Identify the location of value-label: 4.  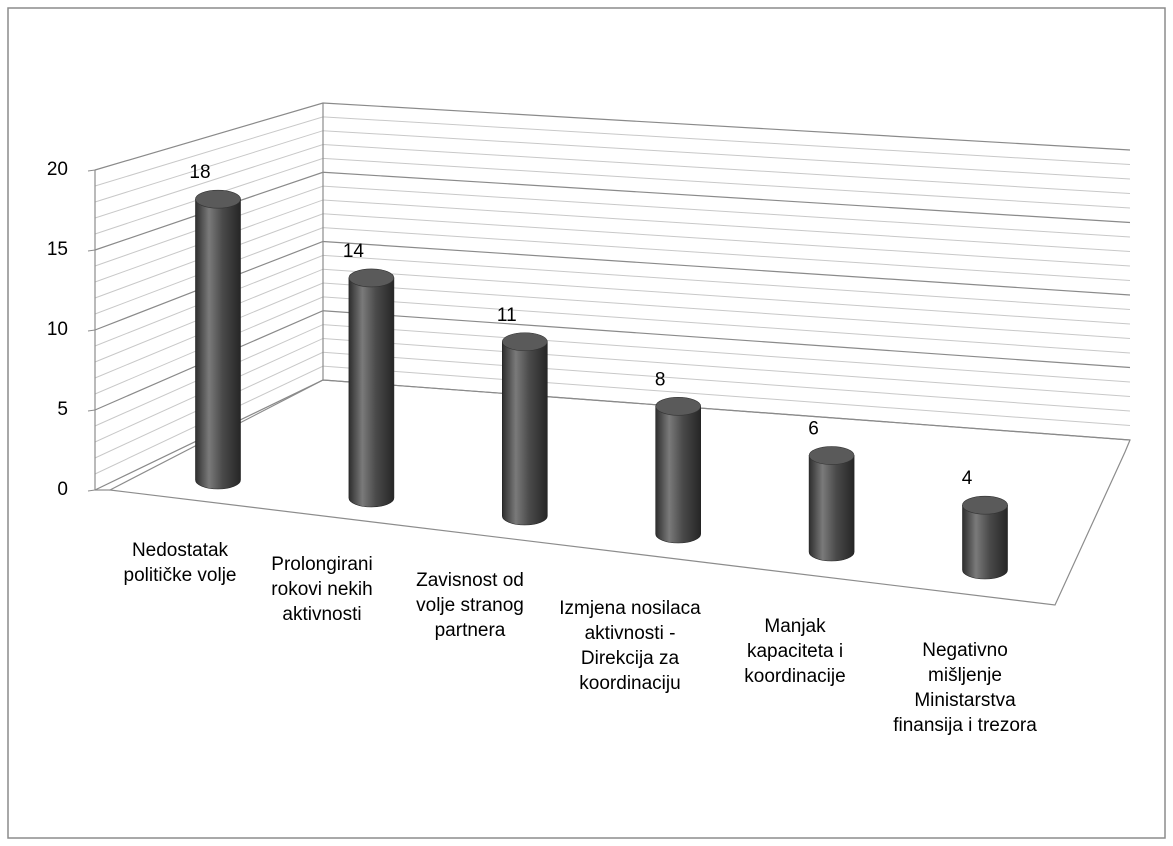
(967, 478).